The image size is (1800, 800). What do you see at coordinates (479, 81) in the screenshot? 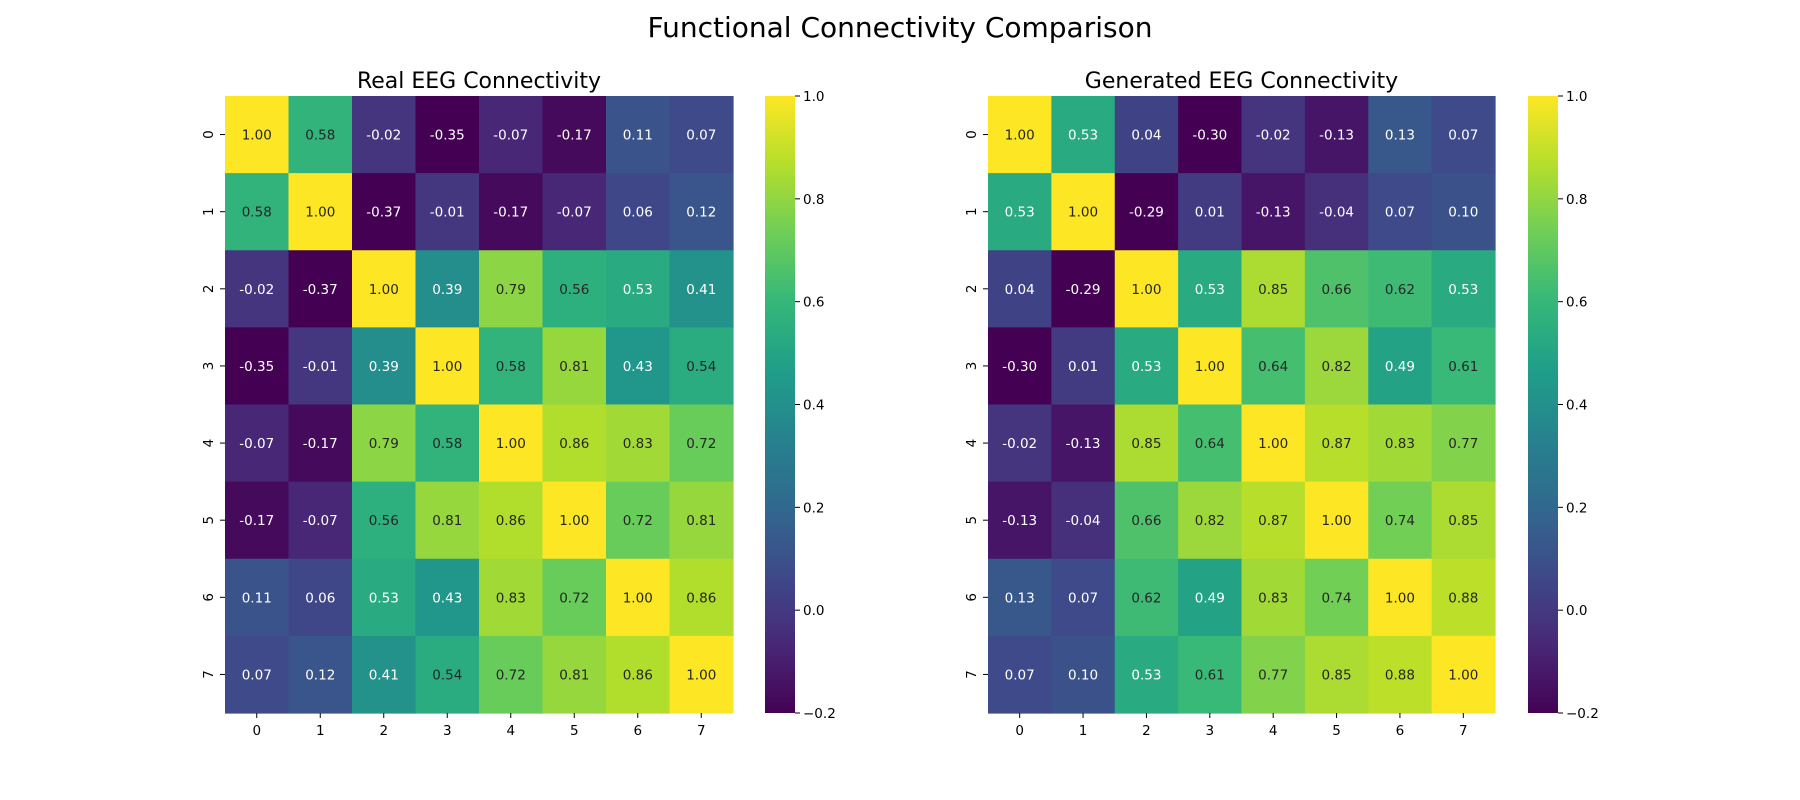
I see `panel-title: Real EEG Connectivity` at bounding box center [479, 81].